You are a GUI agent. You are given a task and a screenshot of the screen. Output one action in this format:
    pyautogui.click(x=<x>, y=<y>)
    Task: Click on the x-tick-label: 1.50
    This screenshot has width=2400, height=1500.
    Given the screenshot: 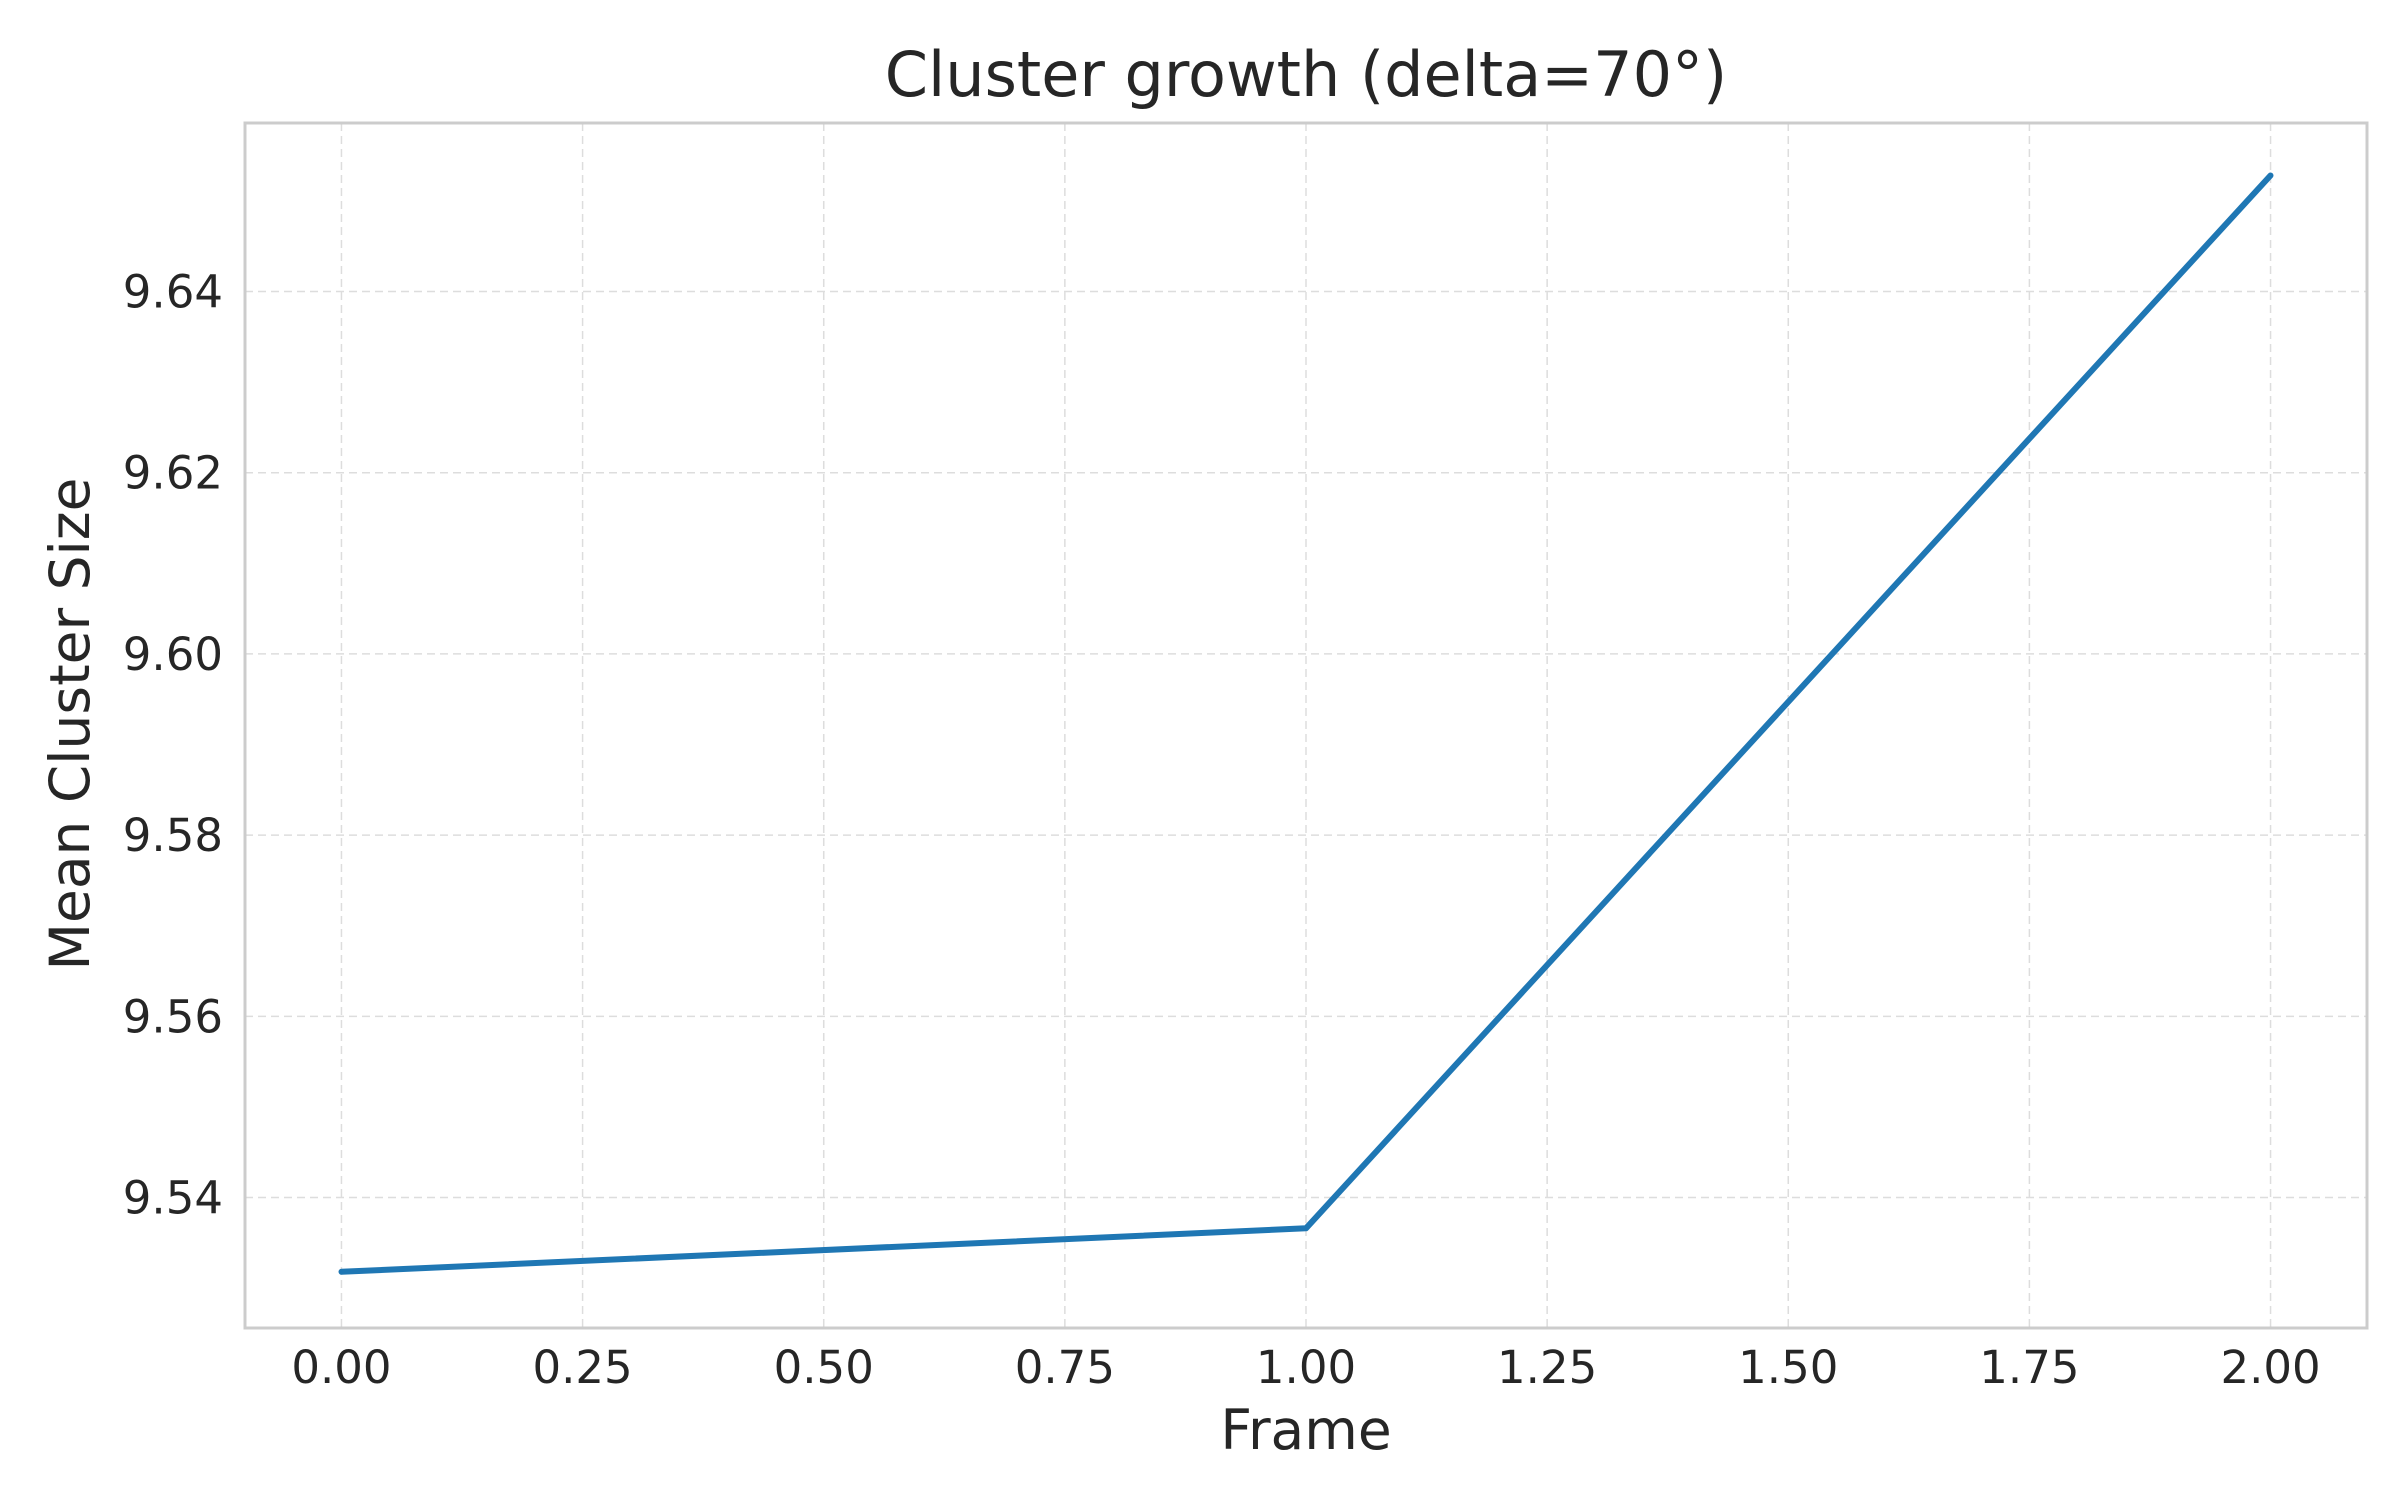 What is the action you would take?
    pyautogui.click(x=1788, y=1367)
    